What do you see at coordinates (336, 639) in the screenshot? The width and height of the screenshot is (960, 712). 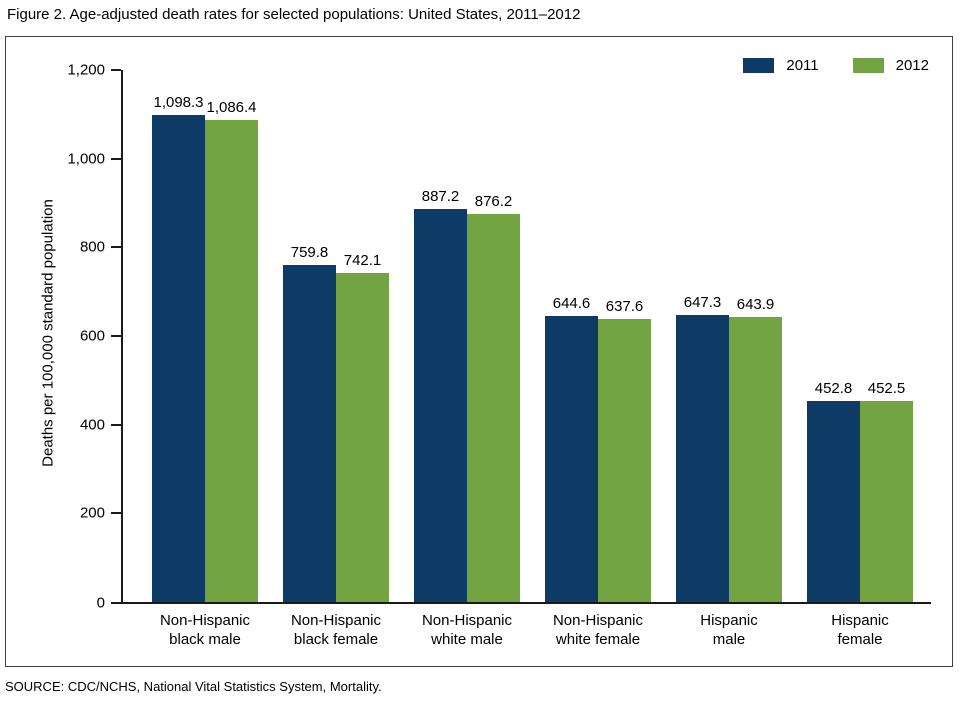 I see `category-label-line: black female` at bounding box center [336, 639].